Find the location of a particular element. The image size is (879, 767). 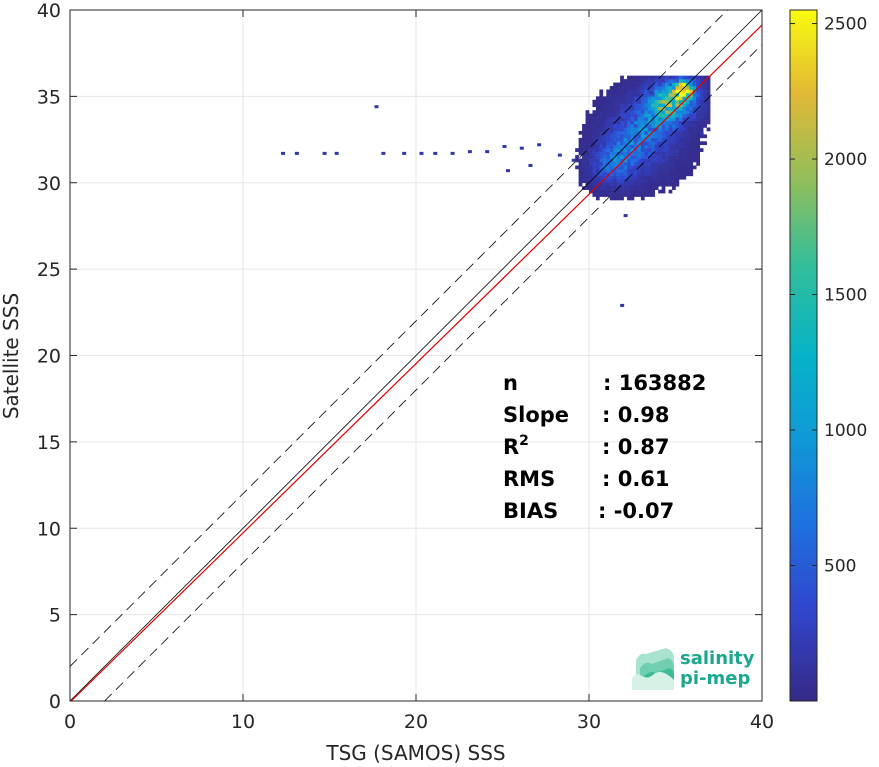

stat-value-2: : 0.87 is located at coordinates (636, 447).